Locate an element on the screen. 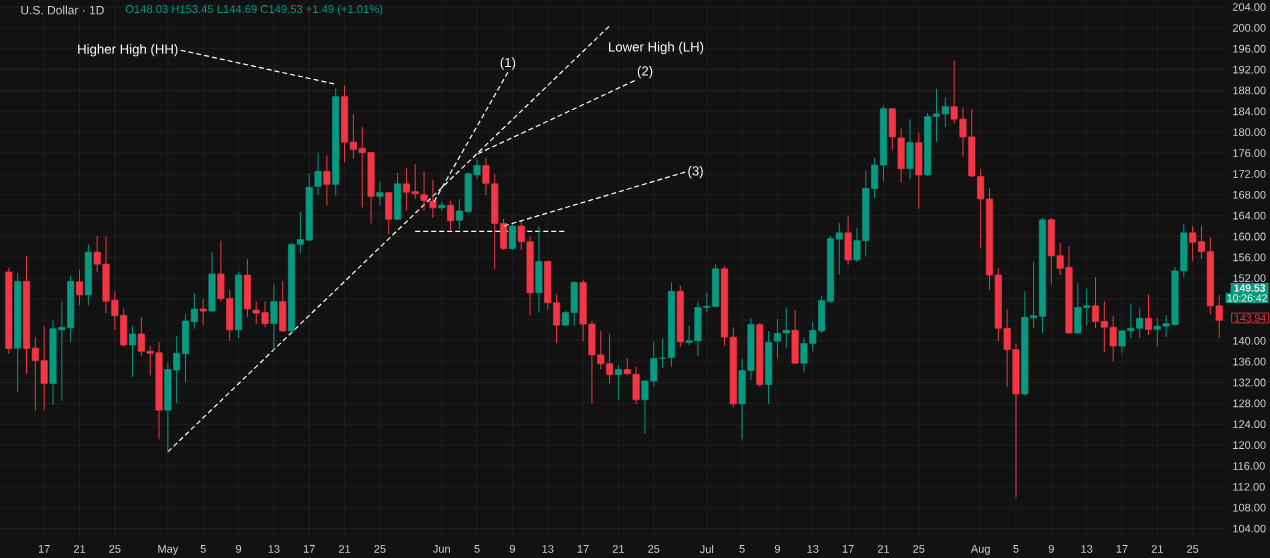 This screenshot has height=558, width=1270. y-tick-label: 204.00 is located at coordinates (1249, 7).